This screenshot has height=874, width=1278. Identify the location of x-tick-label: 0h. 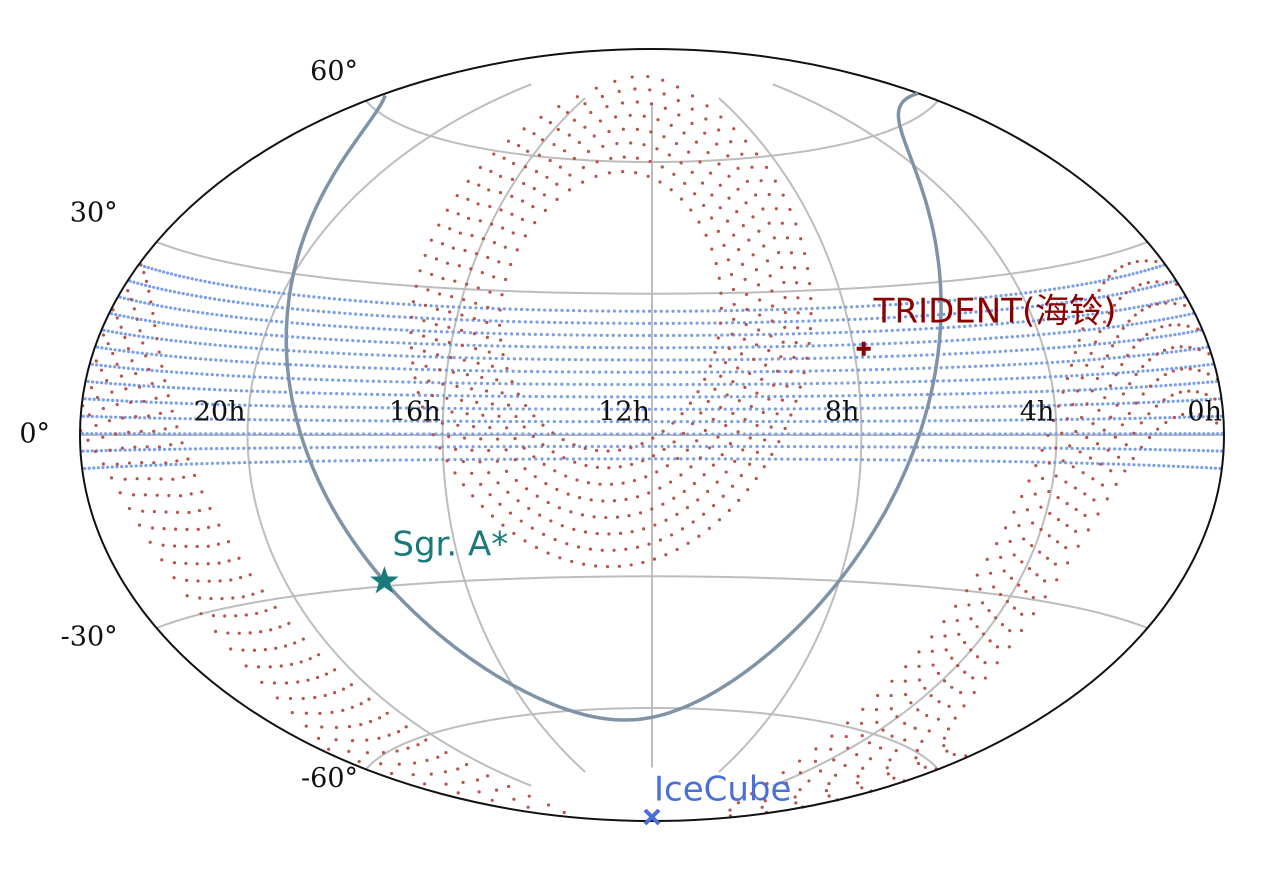
(1204, 412).